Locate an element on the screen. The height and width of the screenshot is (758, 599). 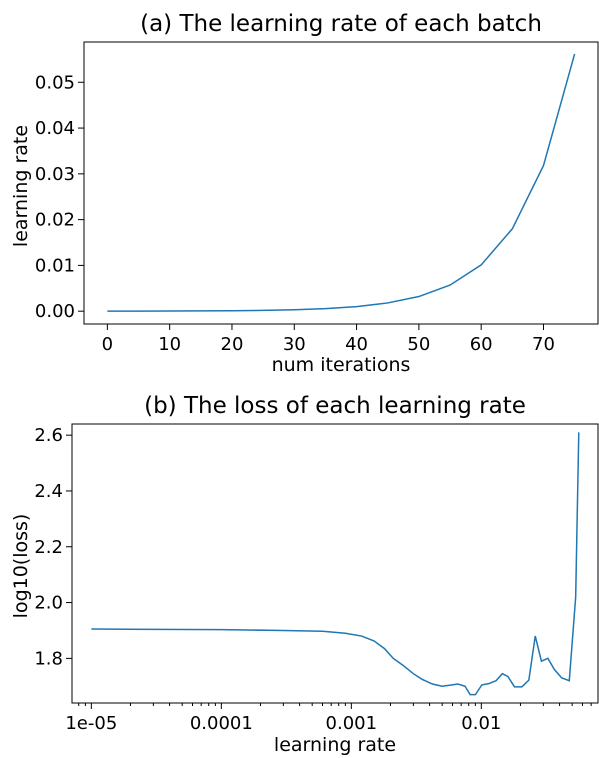
x-tick-label: 0.001 is located at coordinates (352, 723).